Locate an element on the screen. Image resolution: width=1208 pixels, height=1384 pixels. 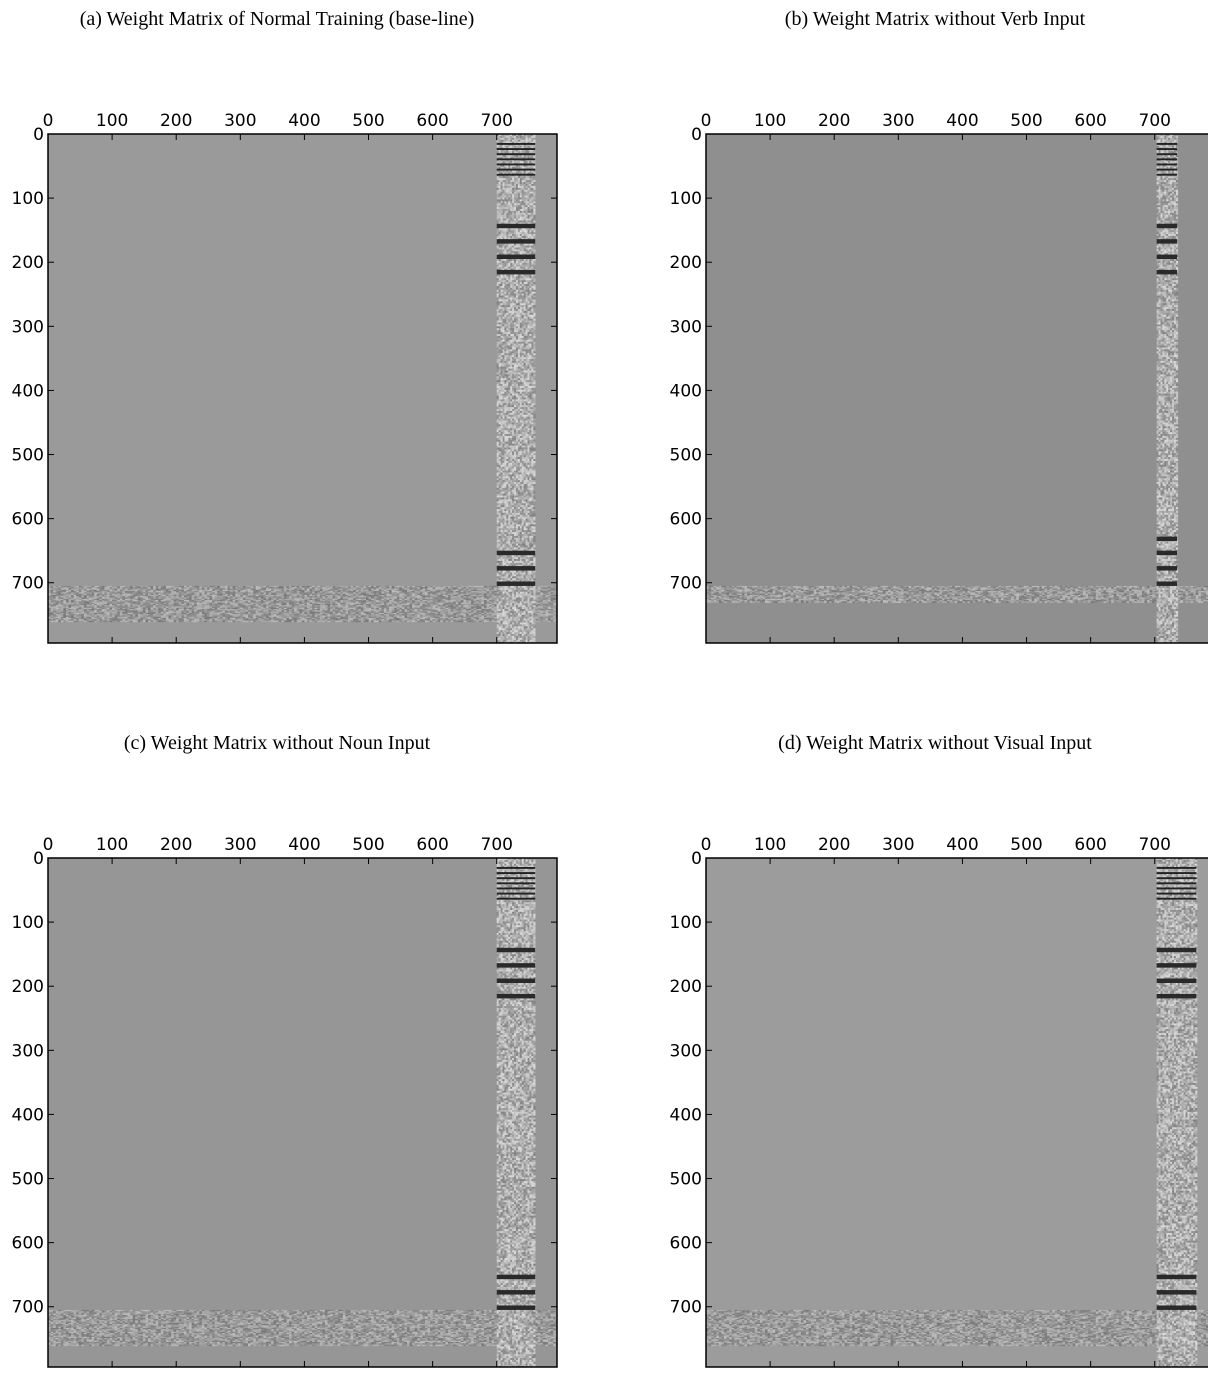
caption-d: (d) Weight Matrix without Visual Input is located at coordinates (935, 743).